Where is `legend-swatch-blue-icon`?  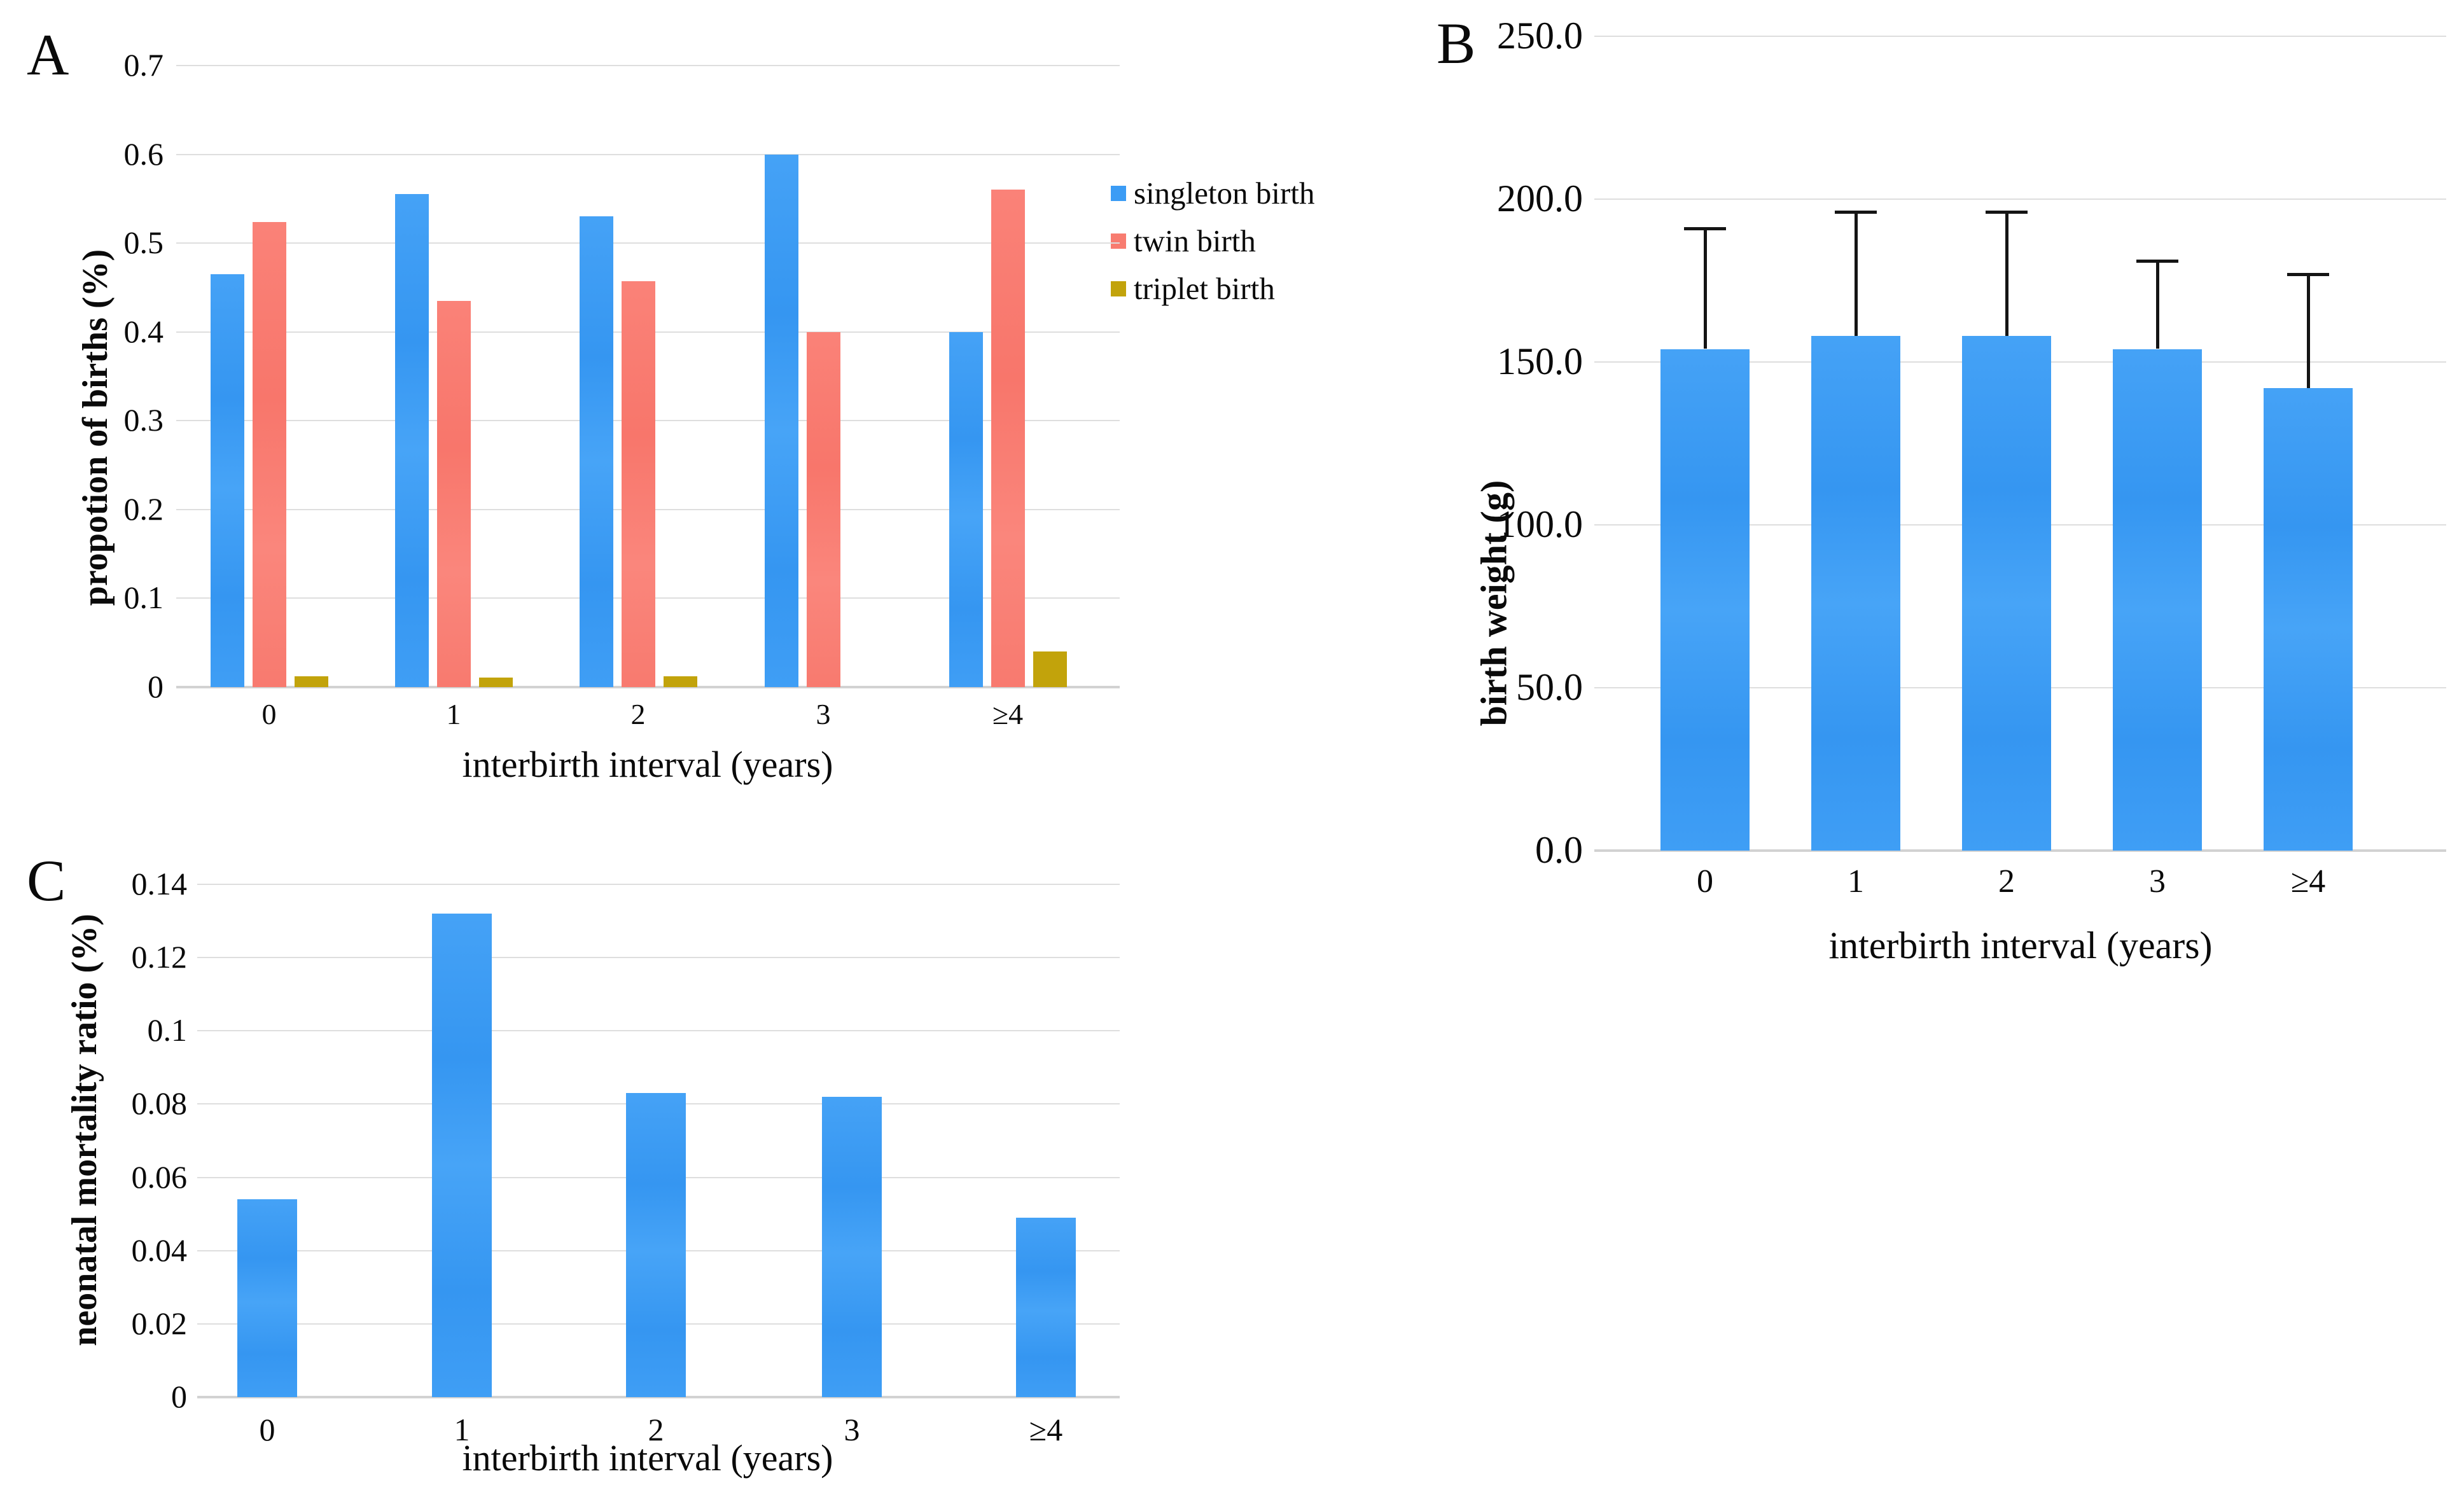 legend-swatch-blue-icon is located at coordinates (1118, 193).